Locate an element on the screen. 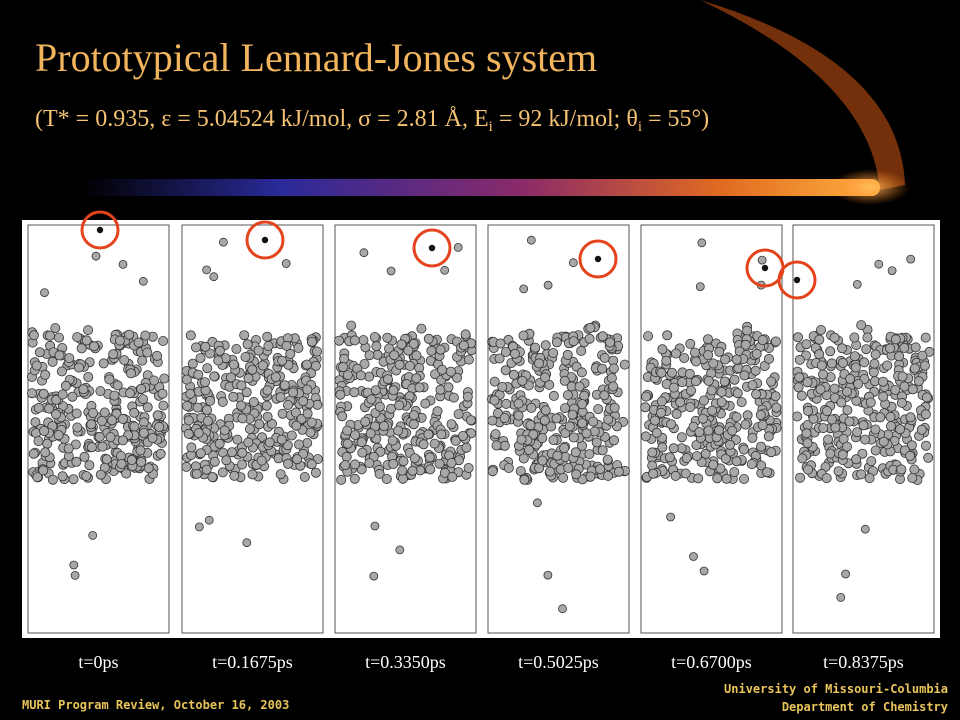 Image resolution: width=960 pixels, height=720 pixels. frame: t=0.6700ps is located at coordinates (711, 448).